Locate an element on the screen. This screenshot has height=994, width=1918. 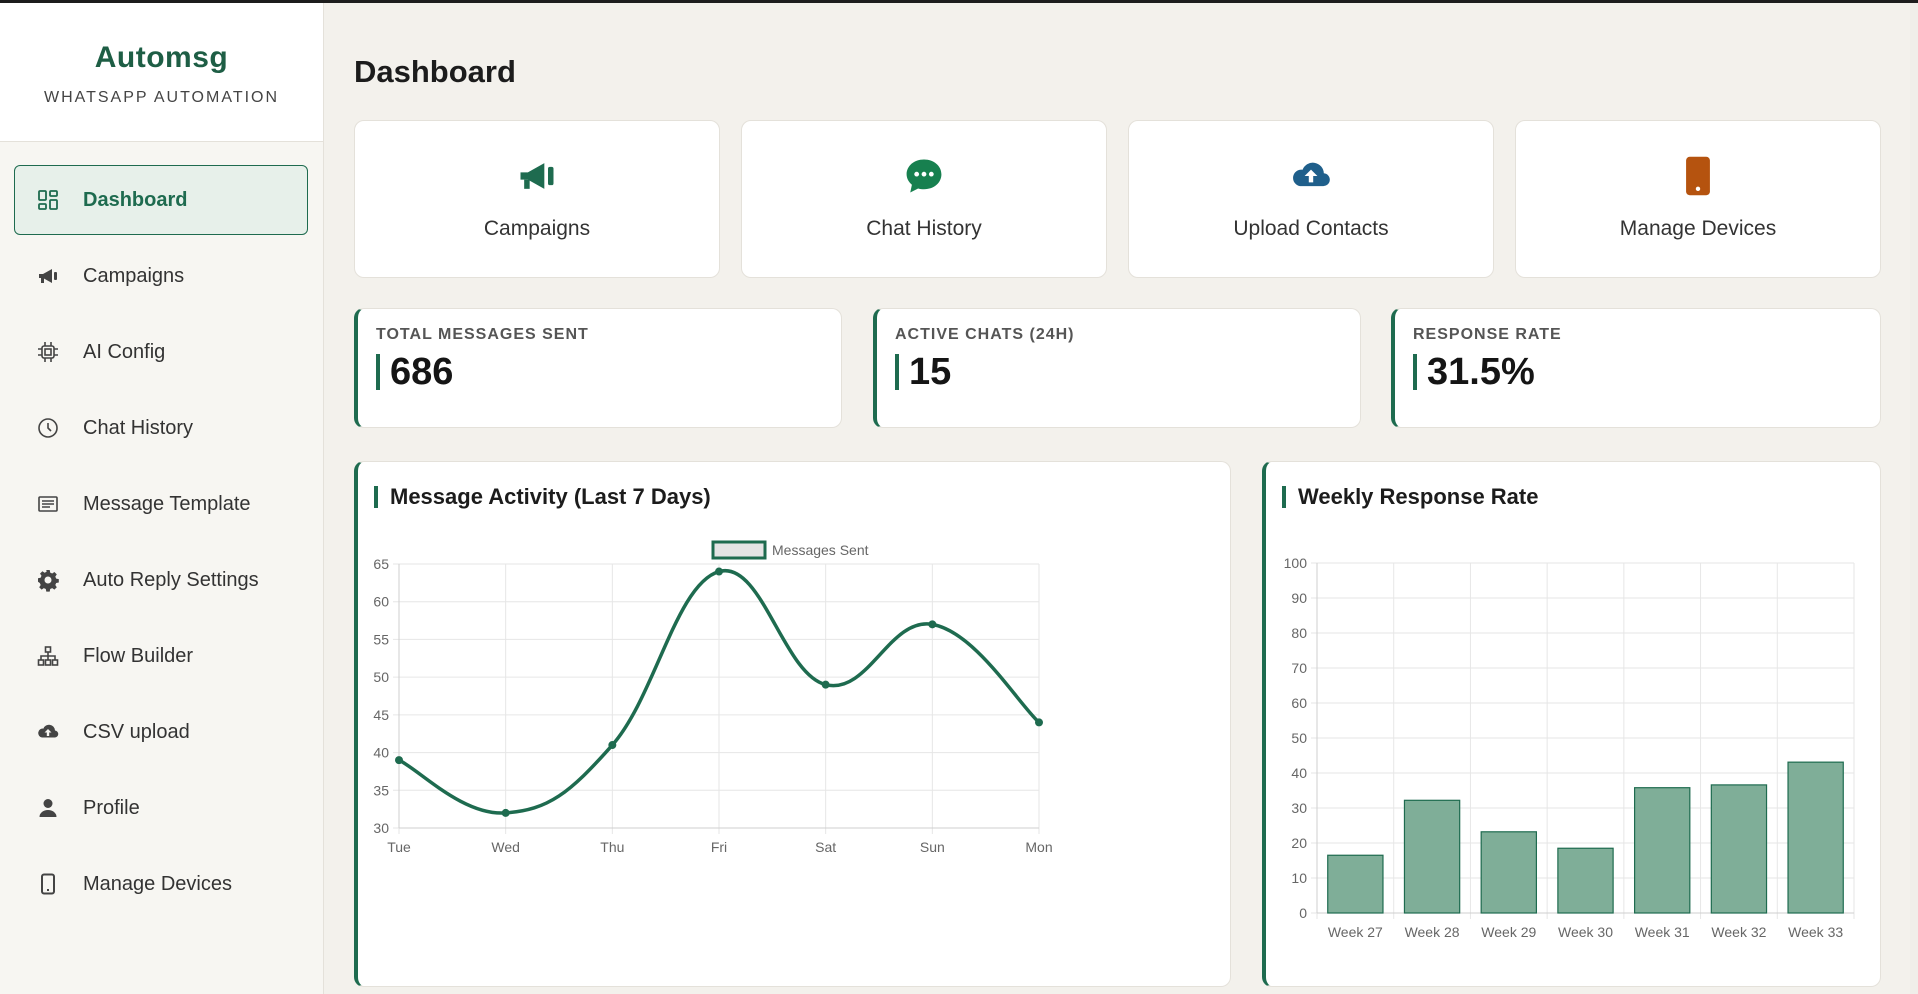
brand-subtitle: WHATSAPP AUTOMATION is located at coordinates (161, 97).